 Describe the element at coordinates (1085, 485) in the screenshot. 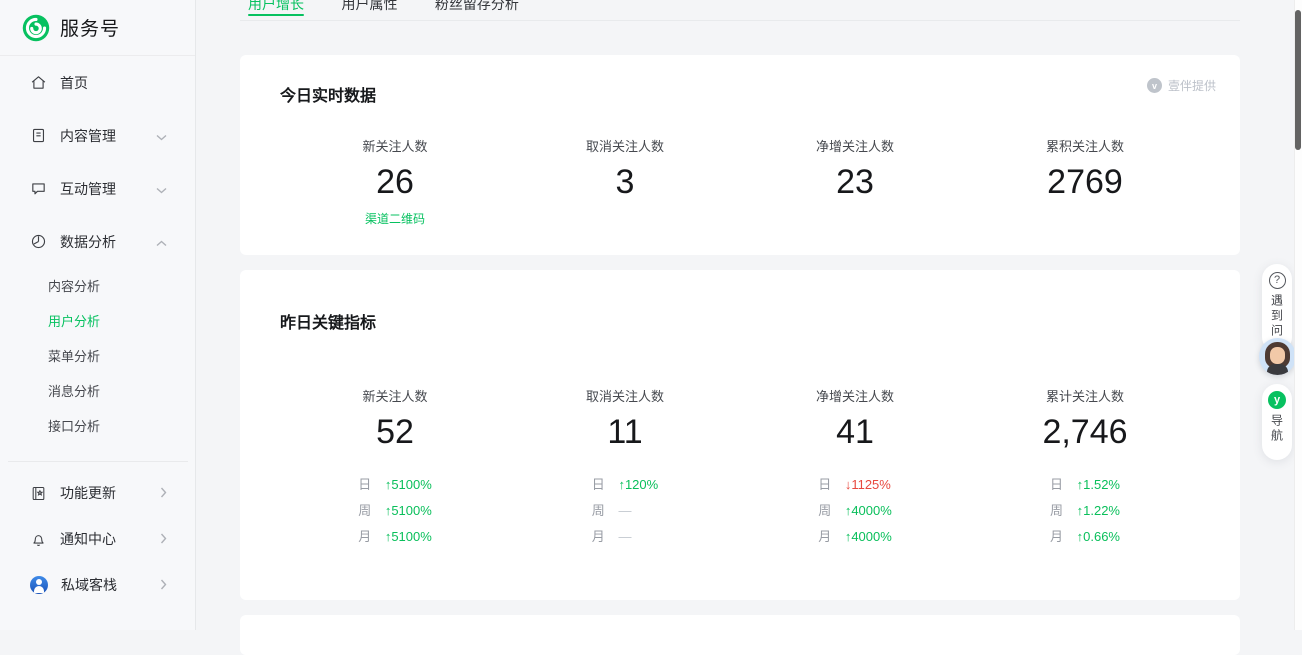

I see `trend-day: 日 ↑1.52%` at that location.